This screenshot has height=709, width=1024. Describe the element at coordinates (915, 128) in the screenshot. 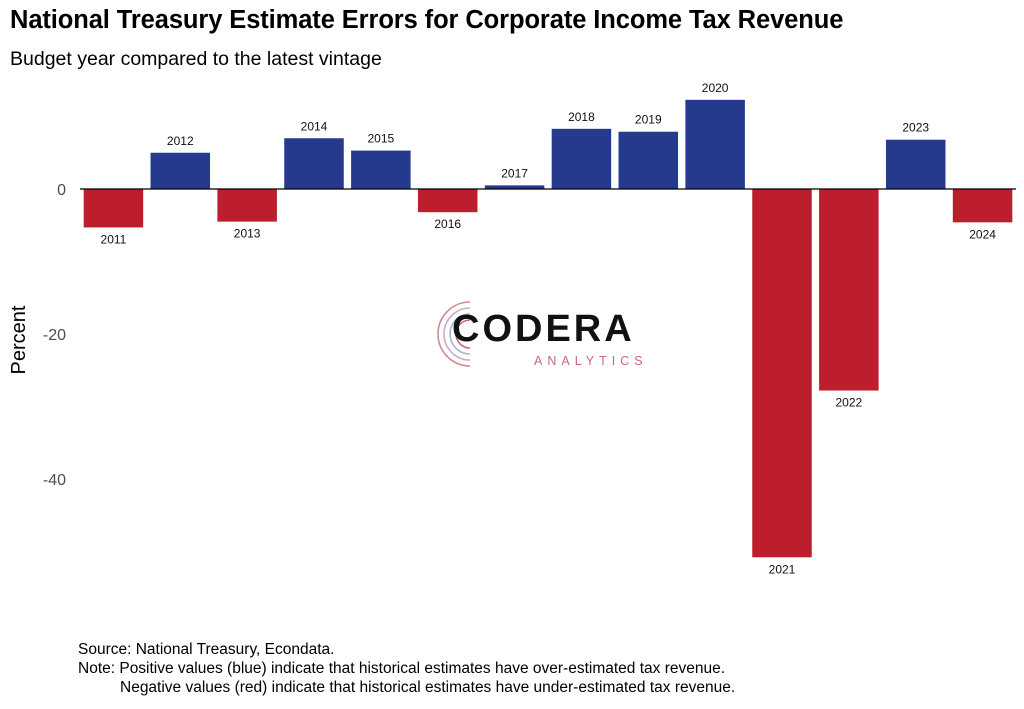

I see `bar-label-2023: 2023` at that location.